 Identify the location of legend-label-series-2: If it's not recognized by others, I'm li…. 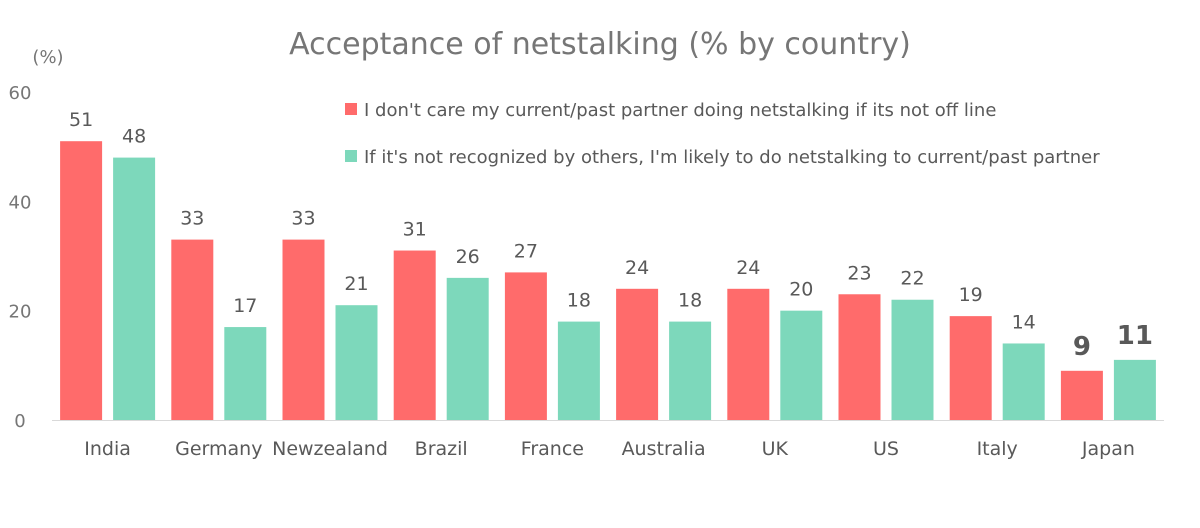
(732, 157).